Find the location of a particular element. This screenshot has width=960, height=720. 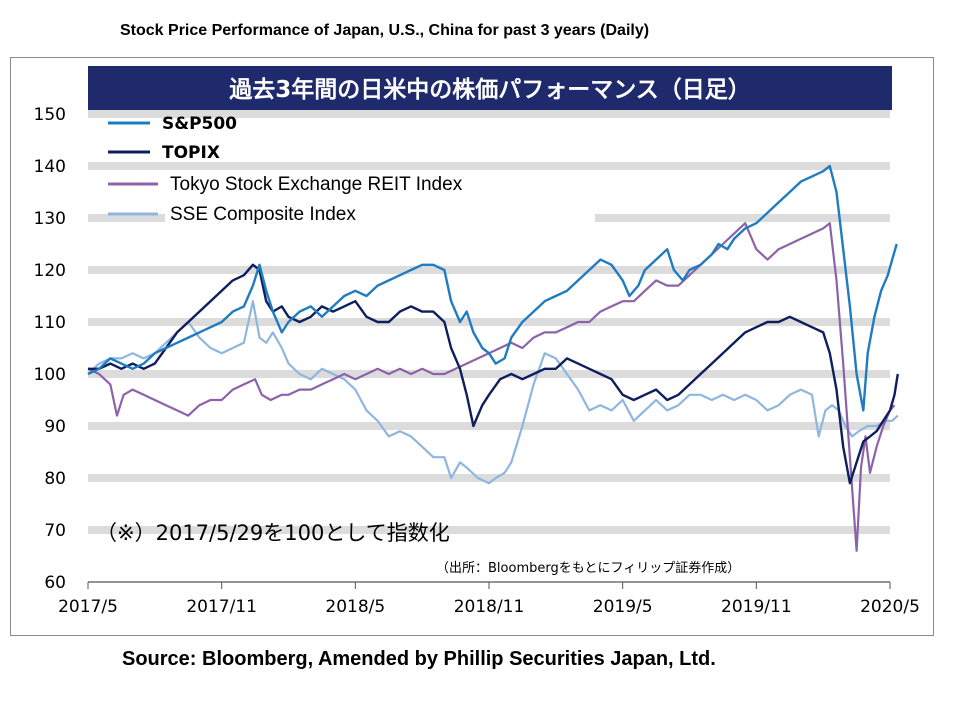

x-tick-label: 2018/5 is located at coordinates (355, 607).